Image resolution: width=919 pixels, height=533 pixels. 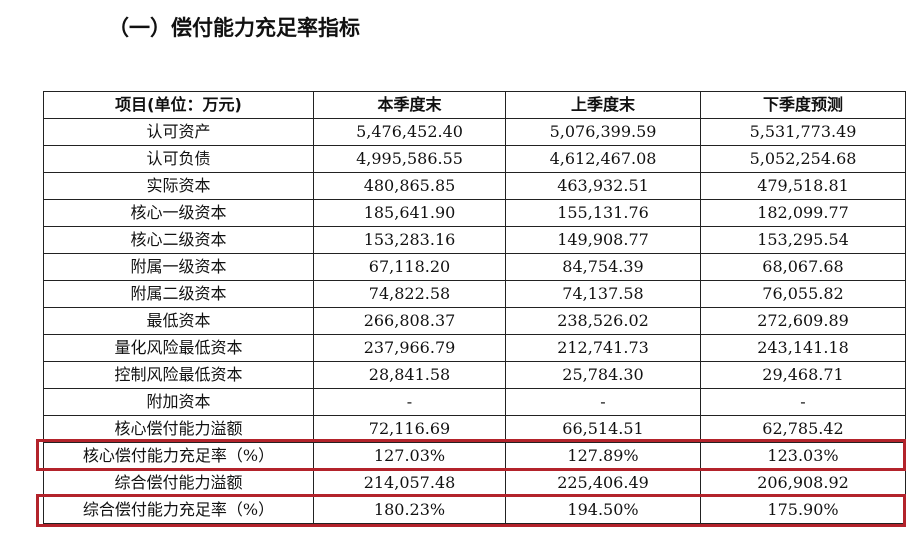 What do you see at coordinates (603, 510) in the screenshot?
I see `cell-value: 194.50%` at bounding box center [603, 510].